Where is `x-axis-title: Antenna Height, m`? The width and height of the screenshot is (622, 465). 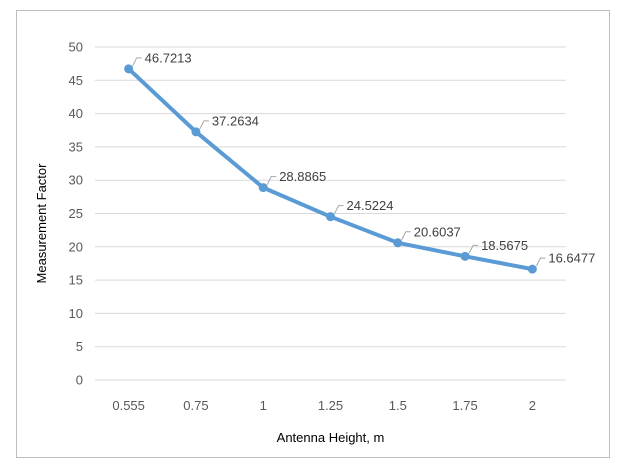
x-axis-title: Antenna Height, m is located at coordinates (331, 437).